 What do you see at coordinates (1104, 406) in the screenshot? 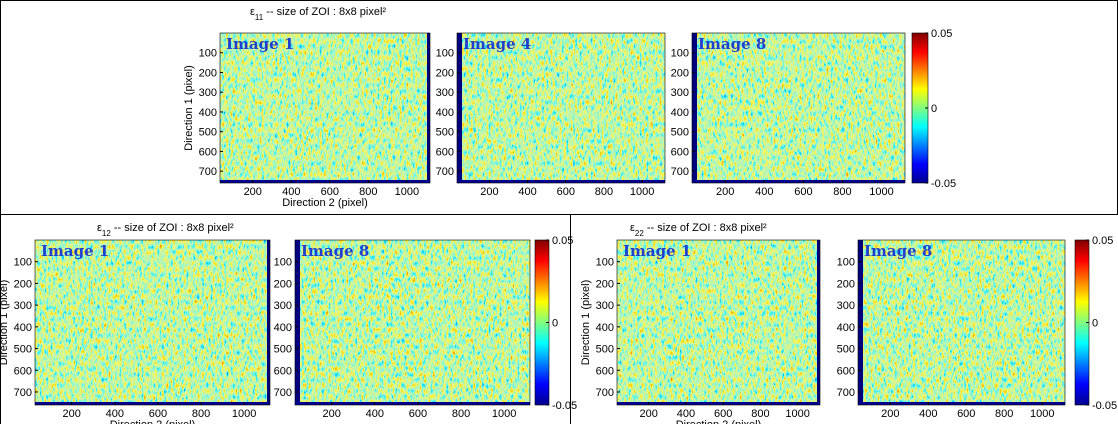
I see `colorbar-tick-label: -0.05` at bounding box center [1104, 406].